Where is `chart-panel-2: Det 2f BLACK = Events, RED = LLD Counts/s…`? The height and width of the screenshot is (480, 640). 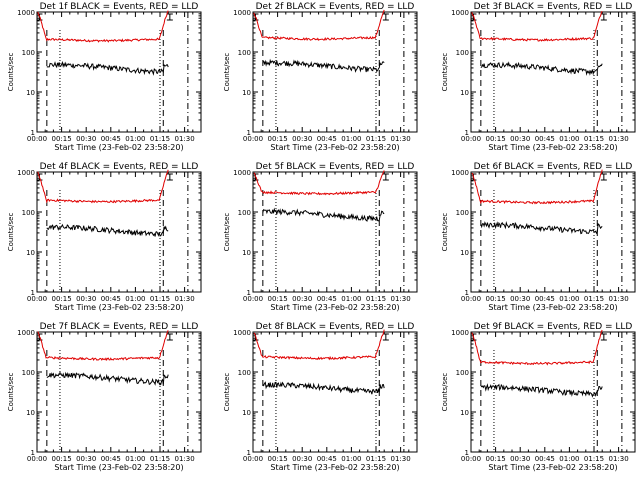 chart-panel-2: Det 2f BLACK = Events, RED = LLD Counts/s… is located at coordinates (320, 77).